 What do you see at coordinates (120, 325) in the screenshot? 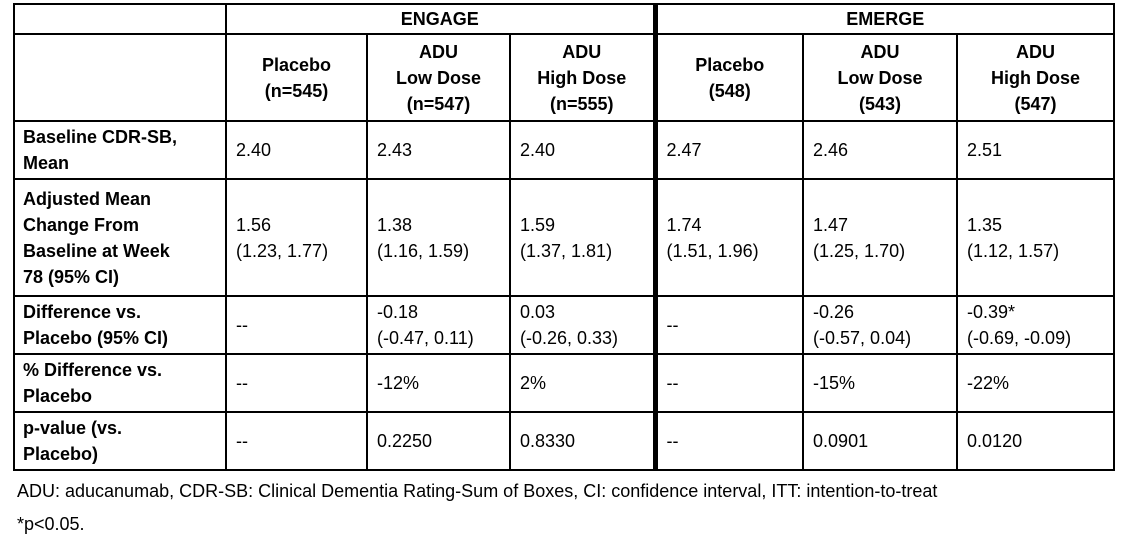
I see `row-label: Difference vs. Placebo (95% CI)` at bounding box center [120, 325].